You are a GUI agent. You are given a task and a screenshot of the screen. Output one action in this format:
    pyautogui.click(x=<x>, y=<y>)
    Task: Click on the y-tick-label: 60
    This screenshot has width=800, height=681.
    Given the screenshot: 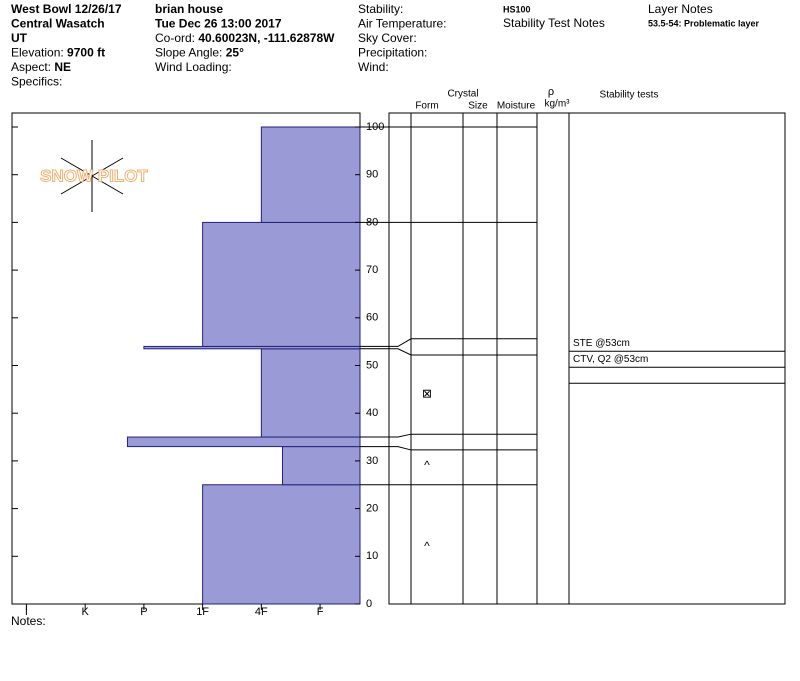 What is the action you would take?
    pyautogui.click(x=372, y=318)
    